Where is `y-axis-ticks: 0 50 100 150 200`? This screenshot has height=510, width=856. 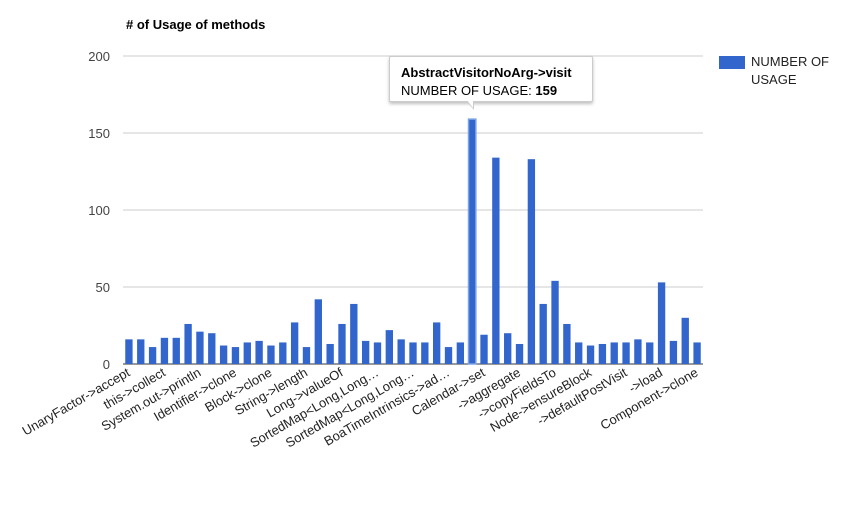
y-axis-ticks: 0 50 100 150 200 is located at coordinates (99, 210).